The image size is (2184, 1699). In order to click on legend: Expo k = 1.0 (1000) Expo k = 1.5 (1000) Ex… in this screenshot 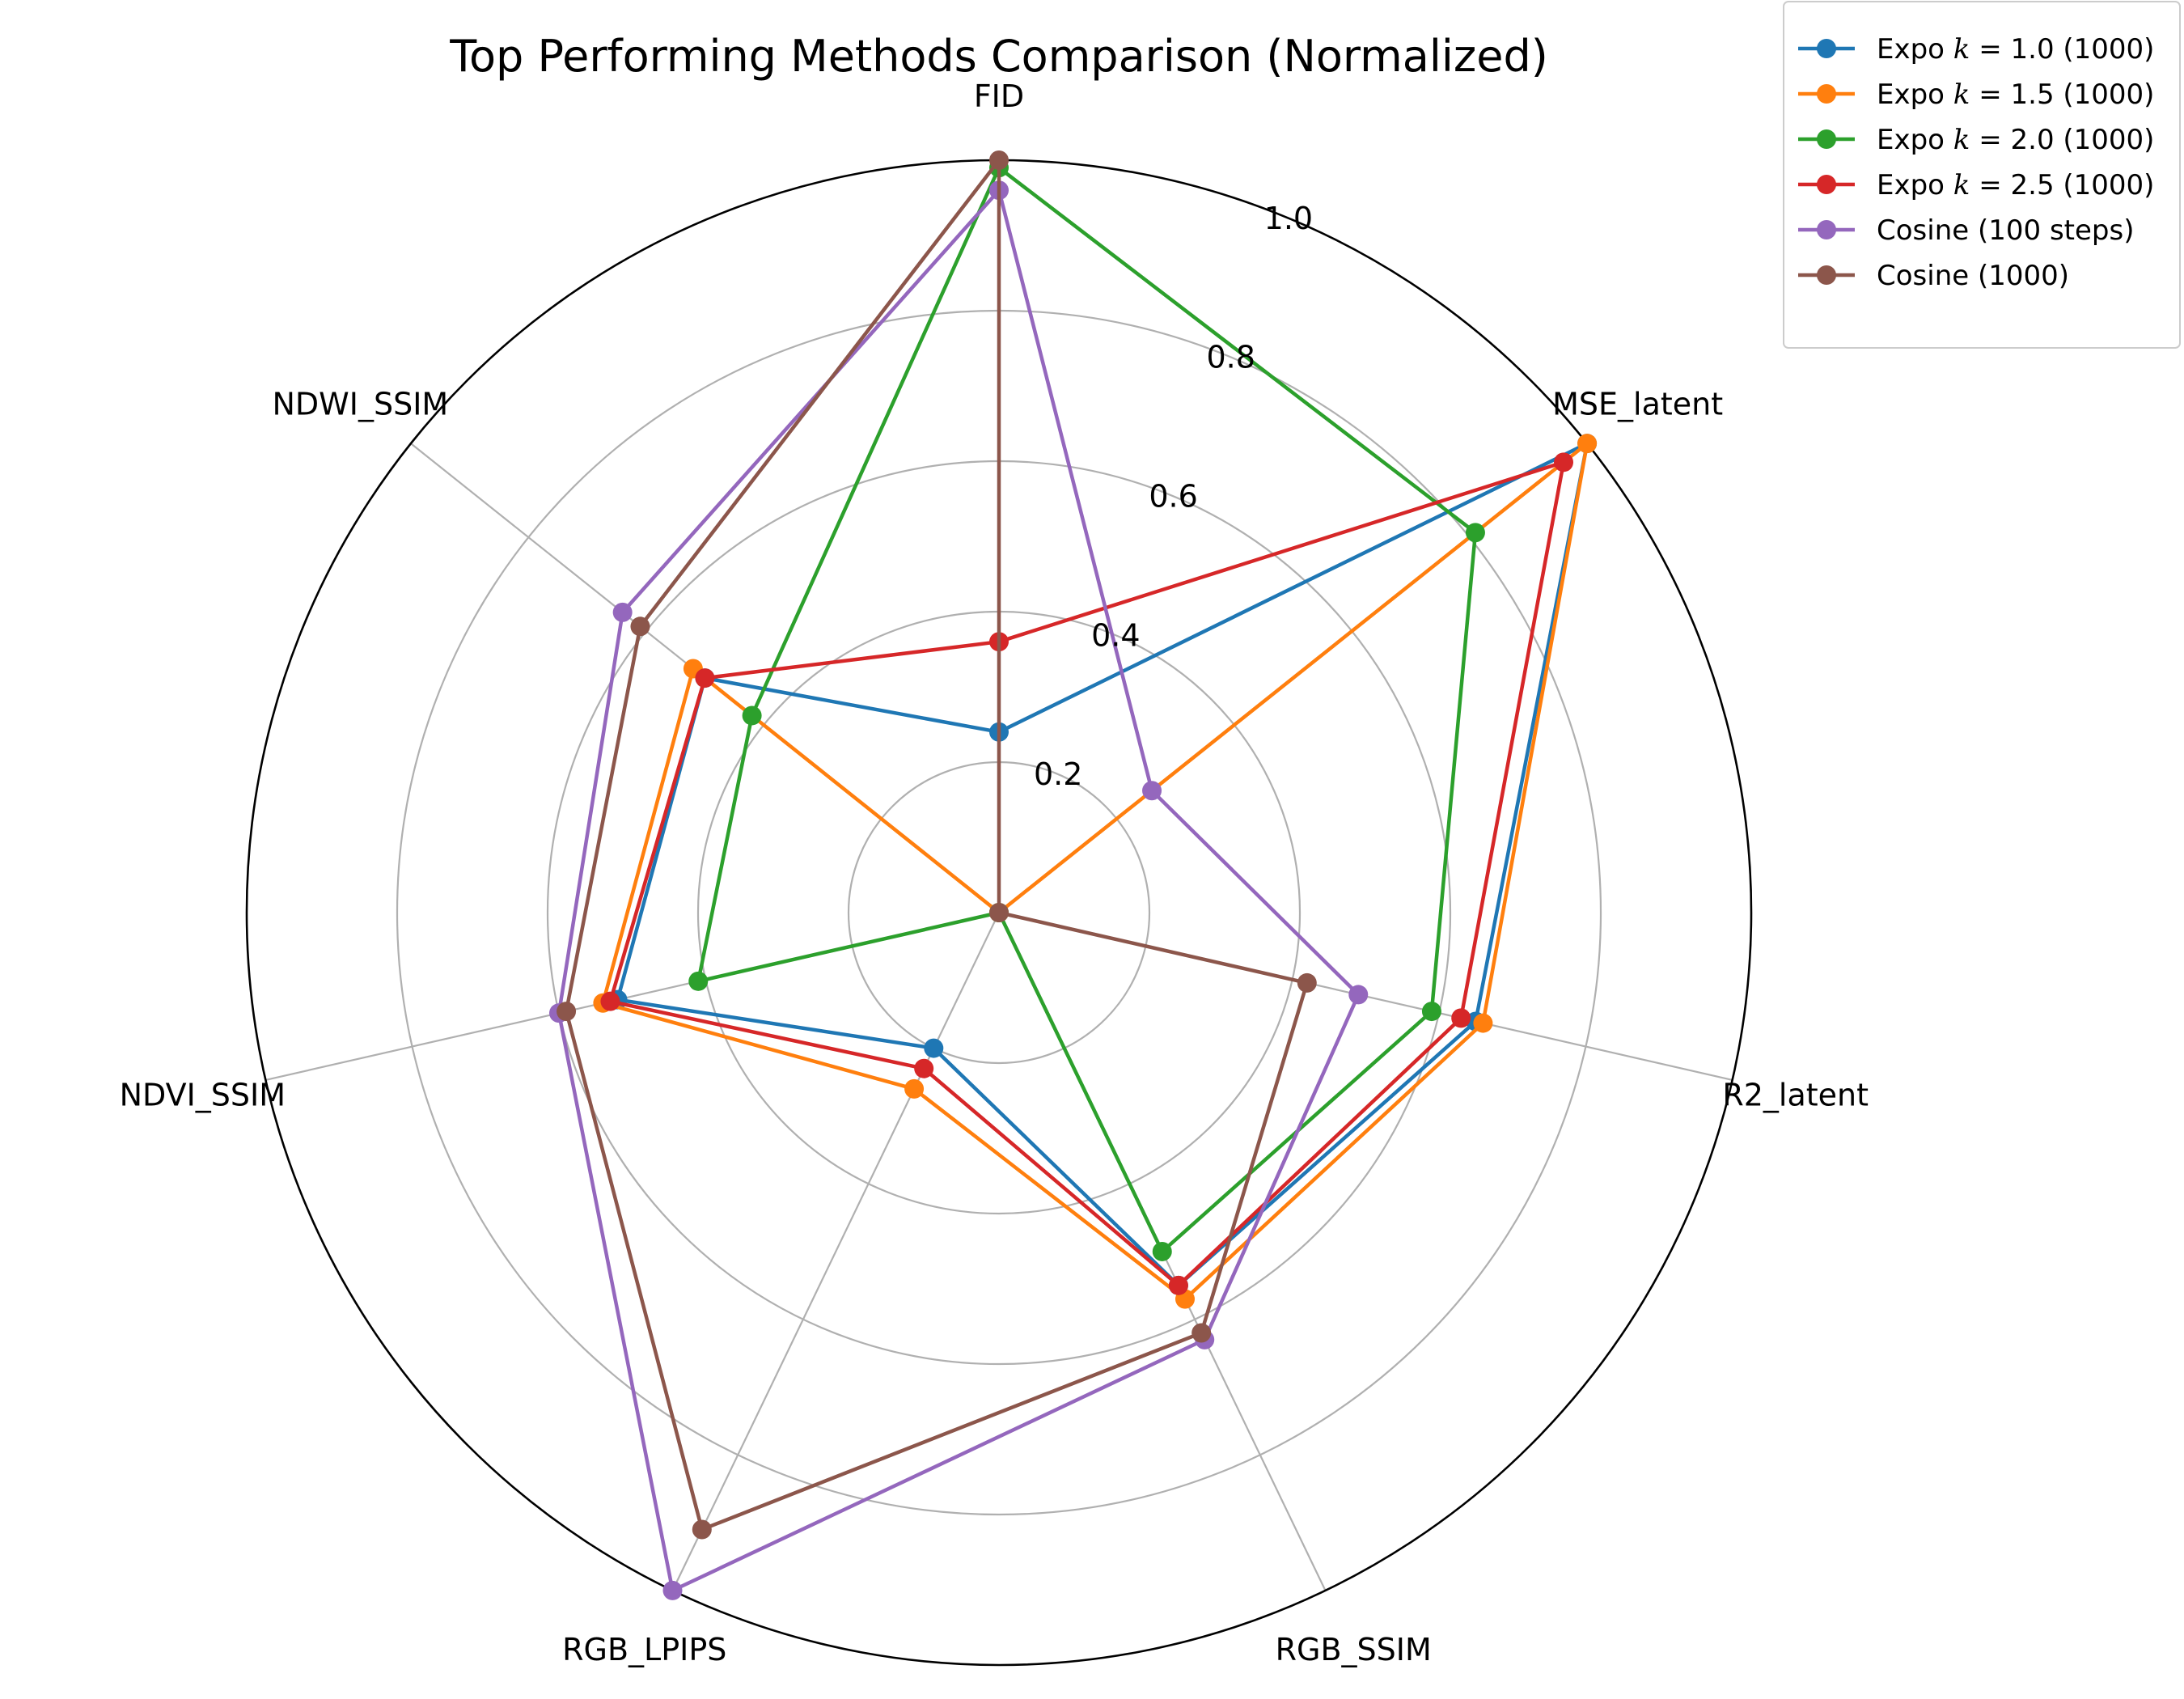, I will do `click(1982, 175)`.